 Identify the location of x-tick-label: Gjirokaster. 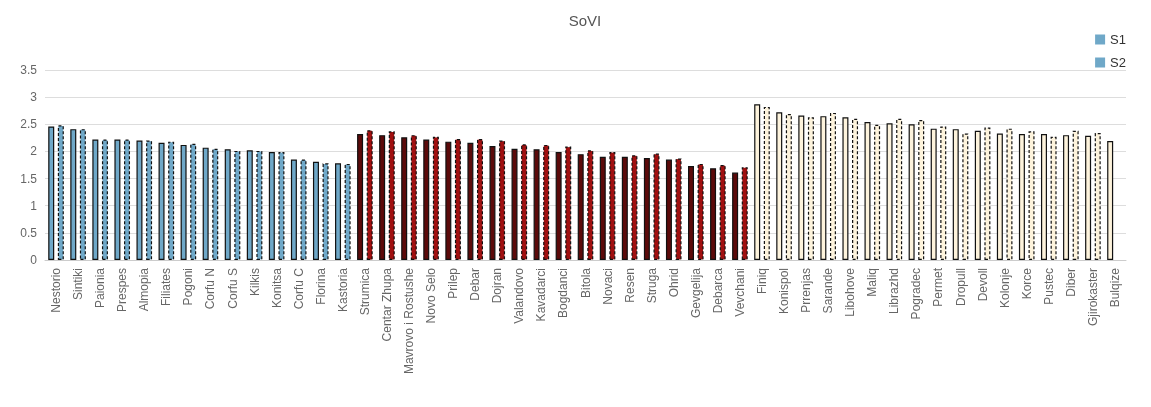
(1092, 297).